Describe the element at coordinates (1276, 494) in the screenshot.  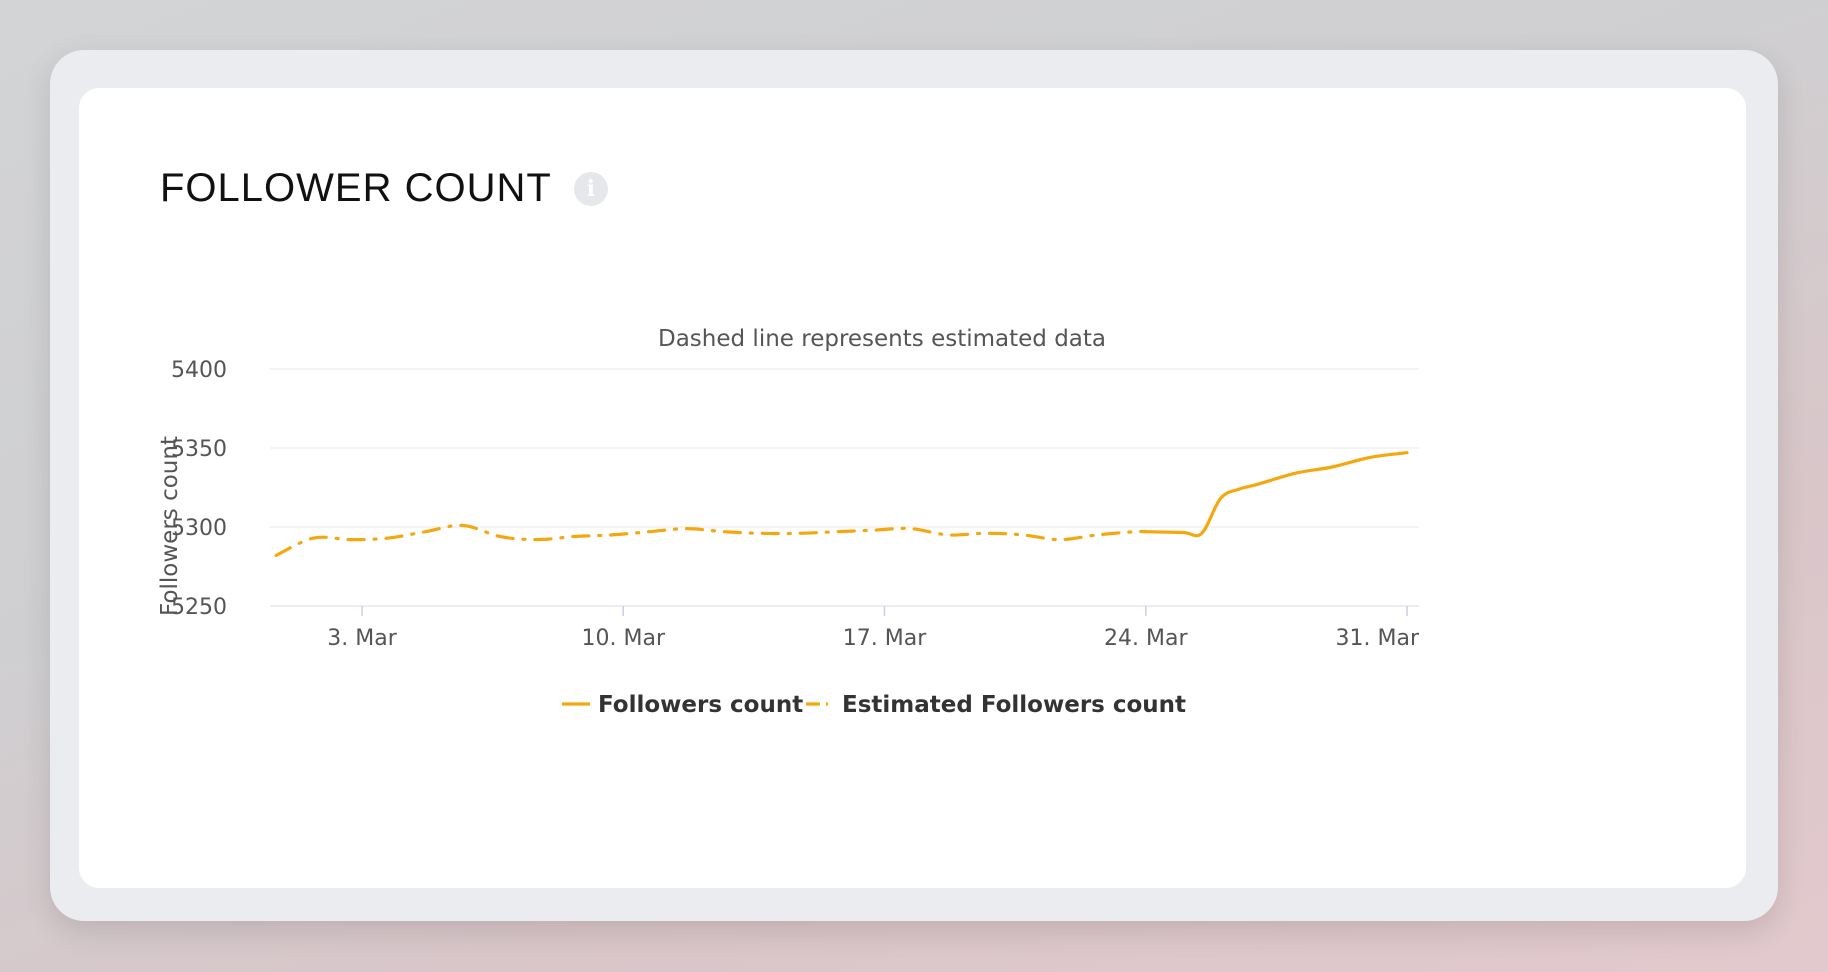
I see `series-line-followers` at that location.